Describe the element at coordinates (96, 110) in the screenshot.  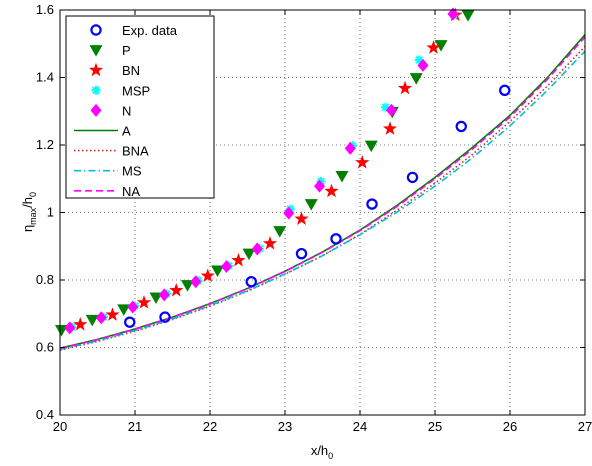
I see `legend-marker-n` at that location.